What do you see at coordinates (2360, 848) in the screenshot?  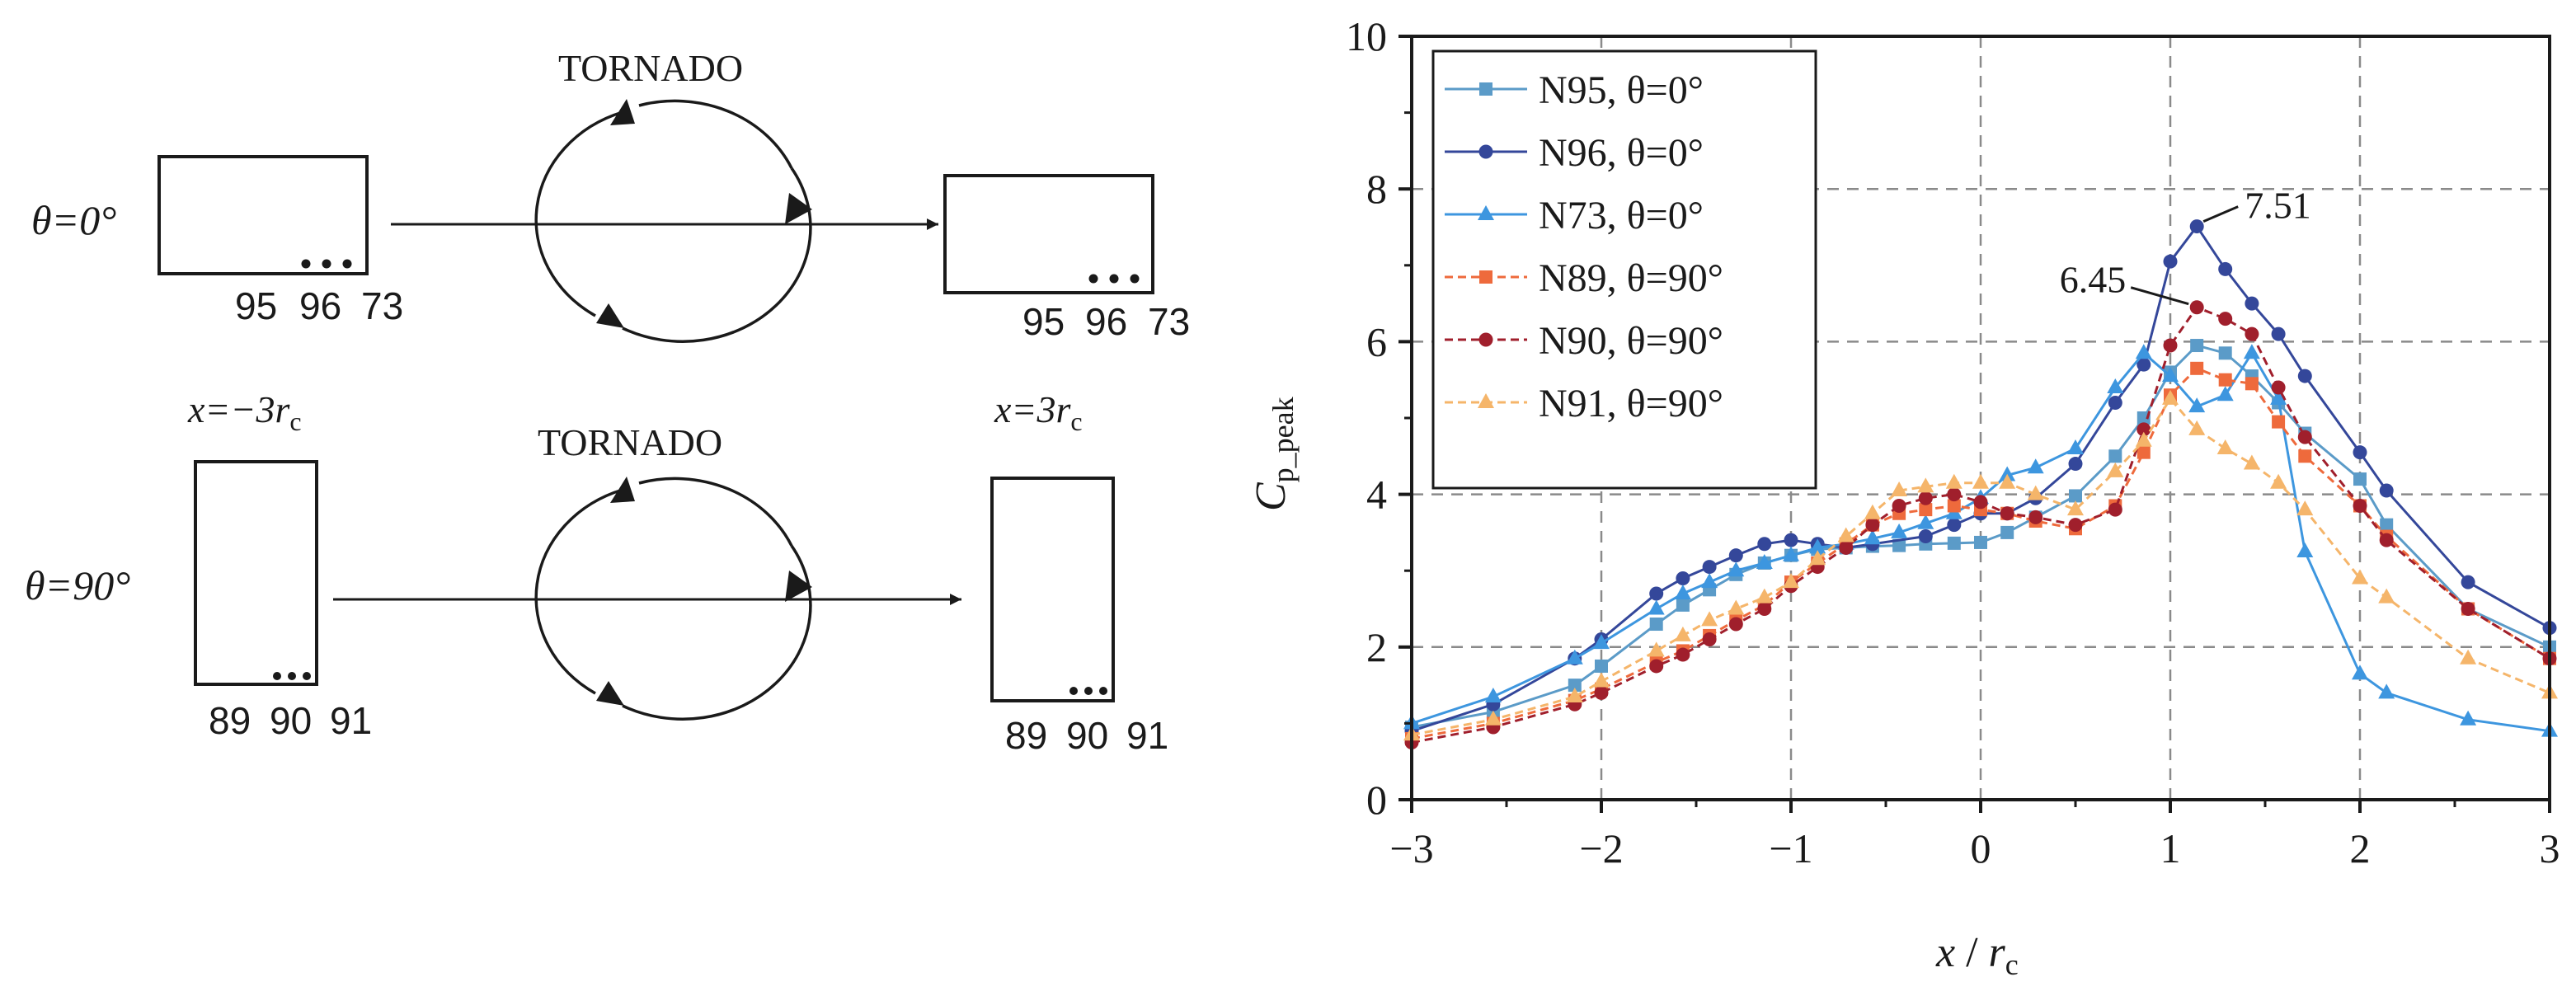 I see `x-tick-label: 2` at bounding box center [2360, 848].